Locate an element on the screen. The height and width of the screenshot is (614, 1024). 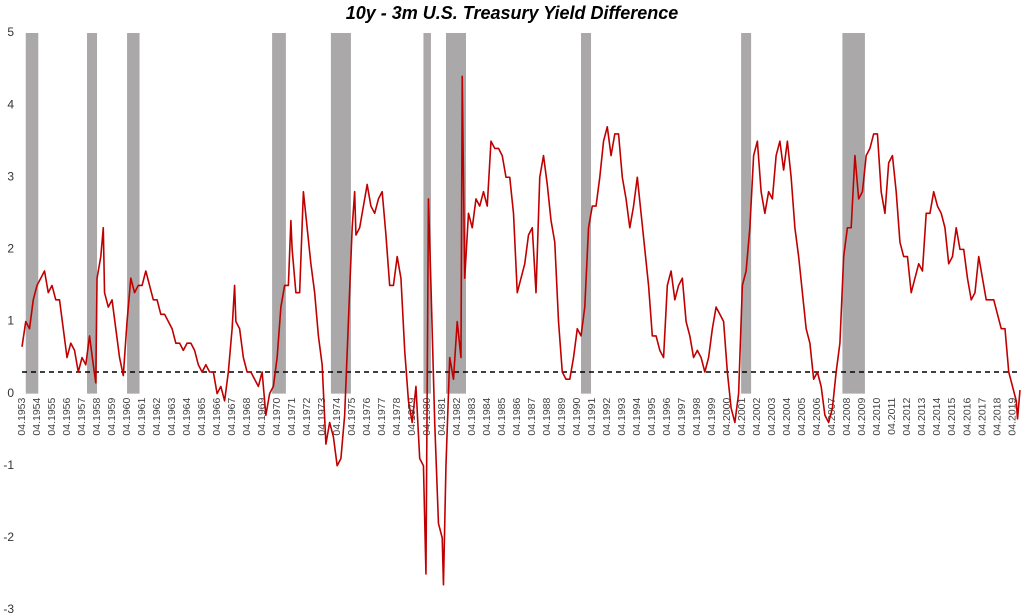
x-tick-label: 04.1956 is located at coordinates (67, 416).